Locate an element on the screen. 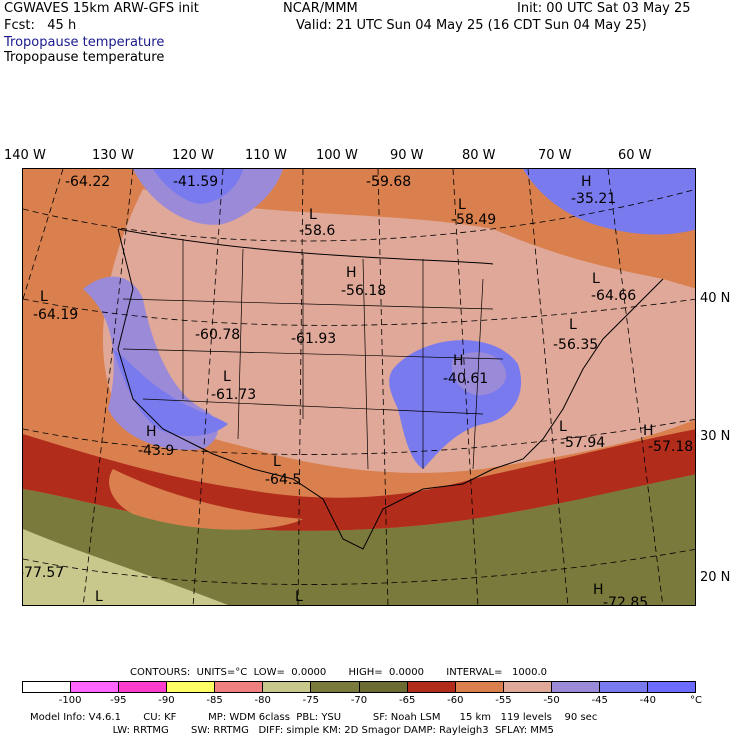 The width and height of the screenshot is (740, 740). colorbar is located at coordinates (359, 687).